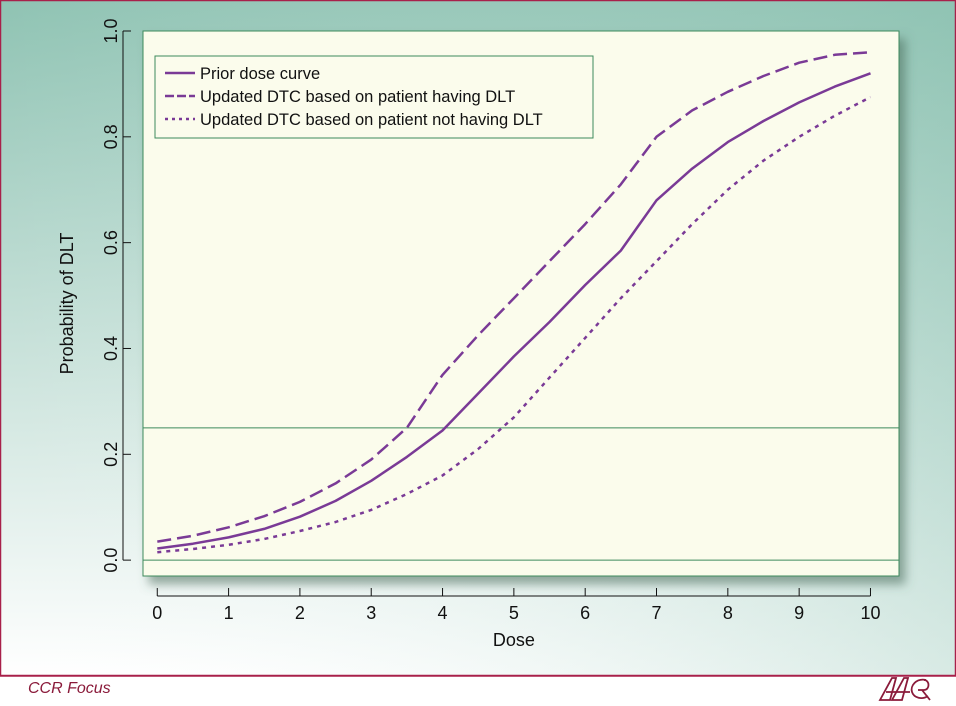 This screenshot has height=706, width=956. I want to click on x-tick-label: 6, so click(585, 613).